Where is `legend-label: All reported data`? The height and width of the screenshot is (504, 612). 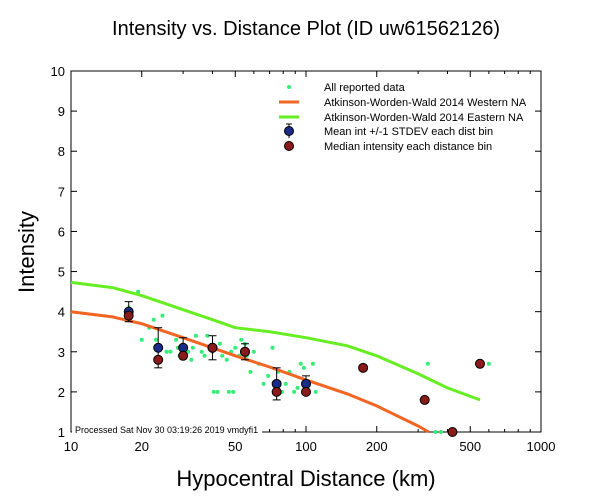 legend-label: All reported data is located at coordinates (365, 88).